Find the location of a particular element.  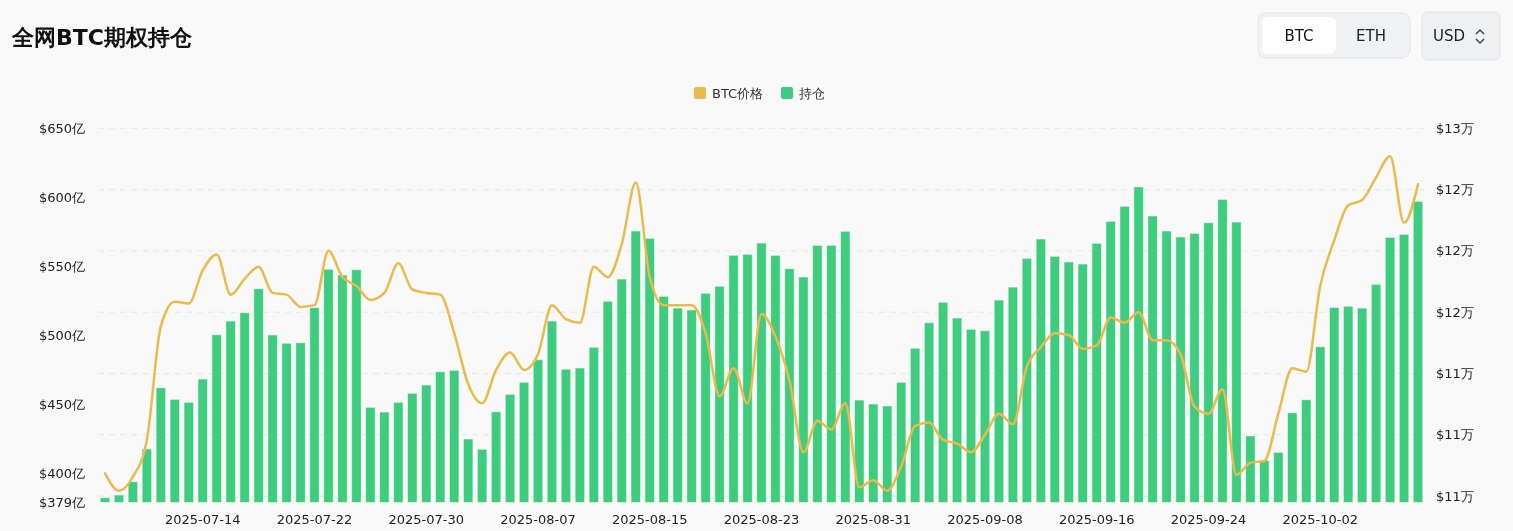

text: BTC is located at coordinates (1299, 36).